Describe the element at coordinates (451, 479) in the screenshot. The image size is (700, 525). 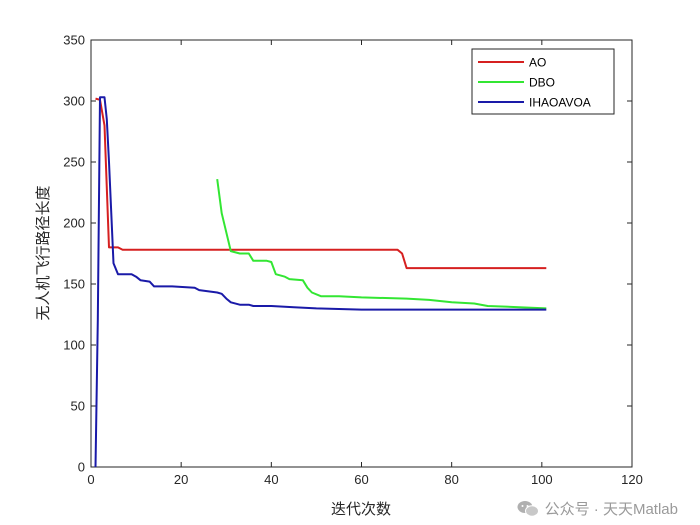
I see `x-tick-label: 80` at that location.